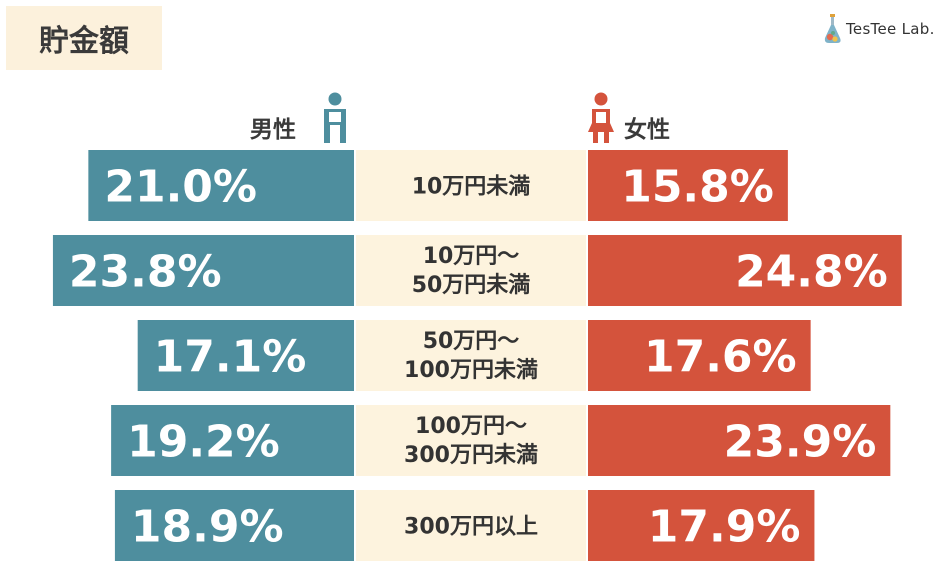 This screenshot has height=566, width=940. Describe the element at coordinates (335, 117) in the screenshot. I see `male-person-icon` at that location.